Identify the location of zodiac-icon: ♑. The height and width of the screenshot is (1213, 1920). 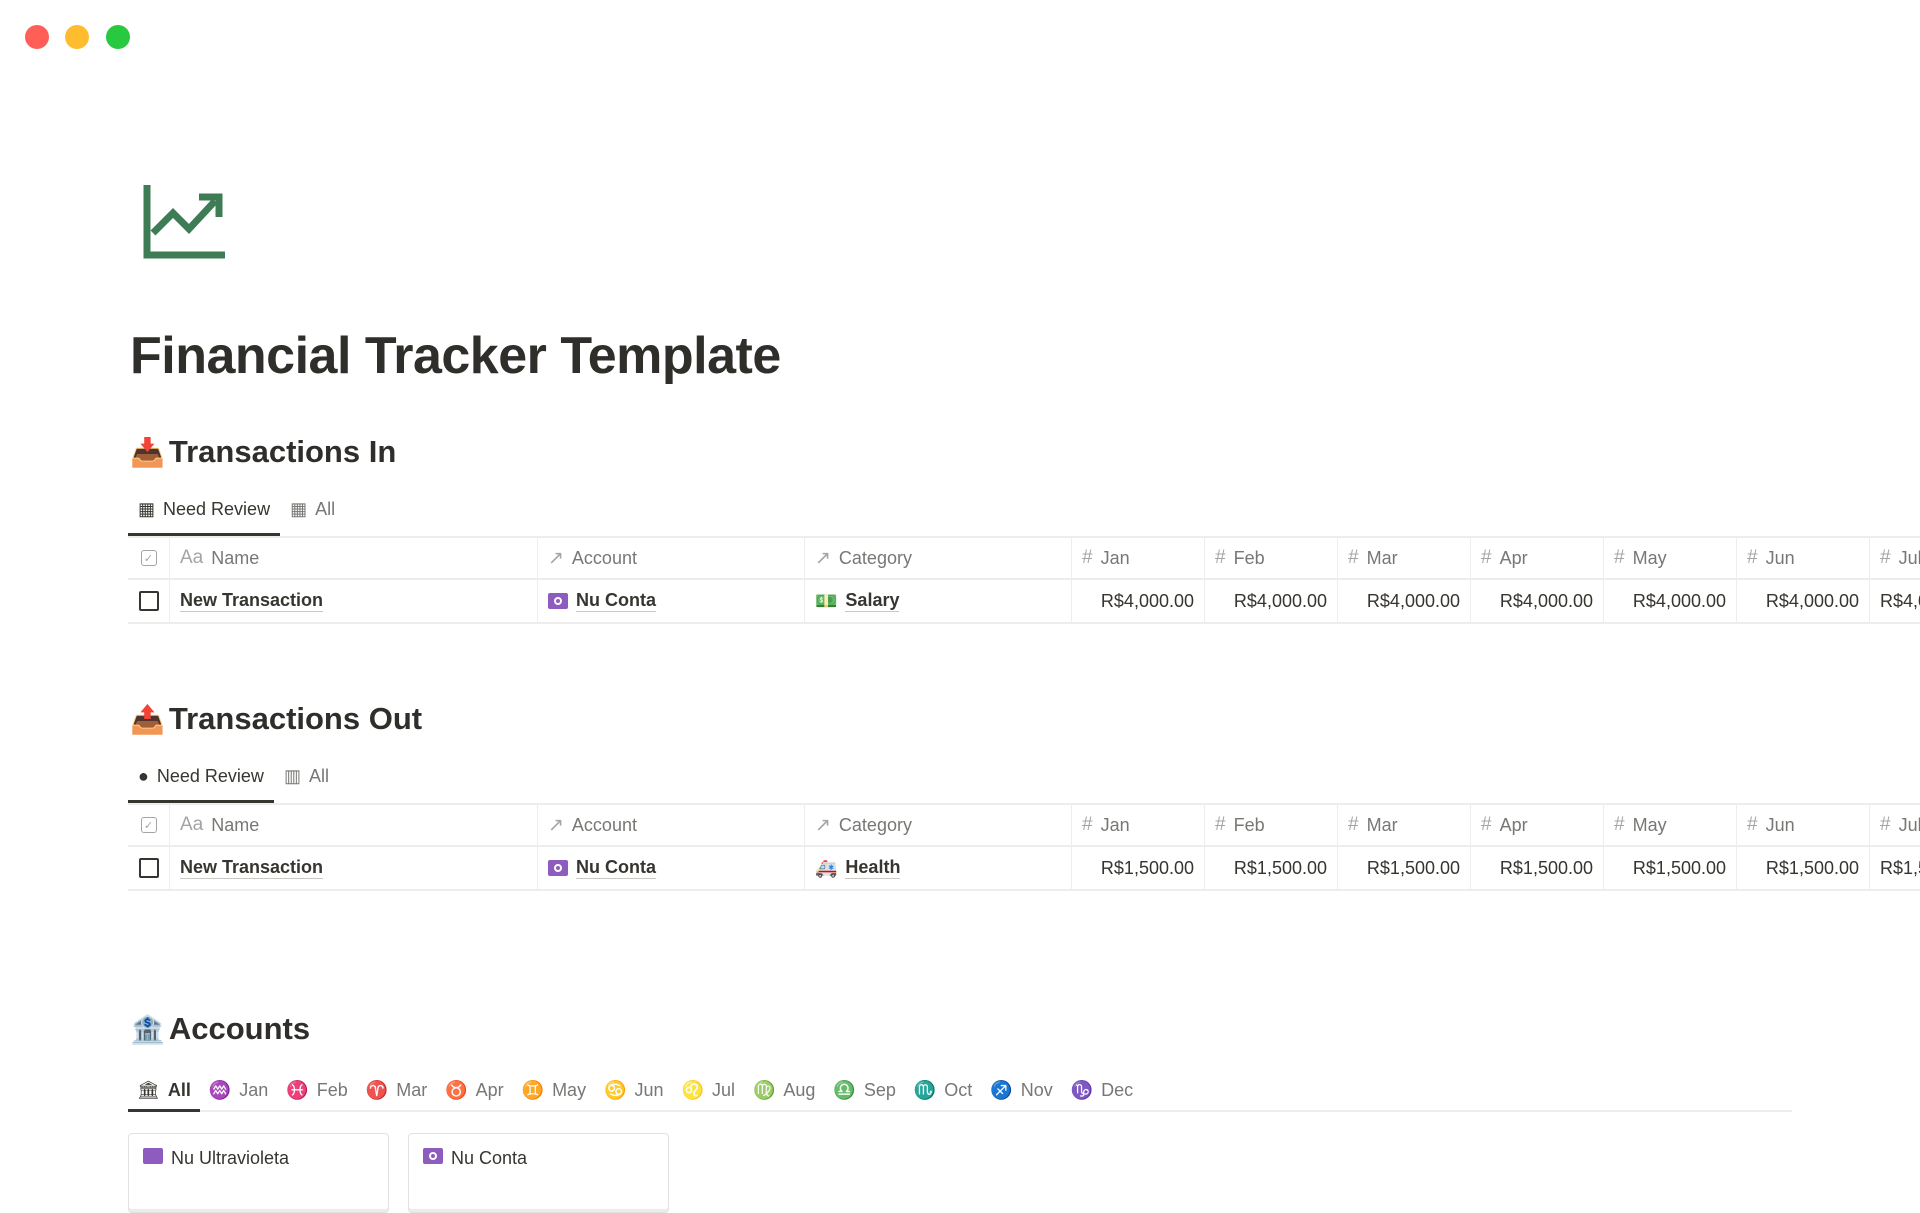
(1082, 1089).